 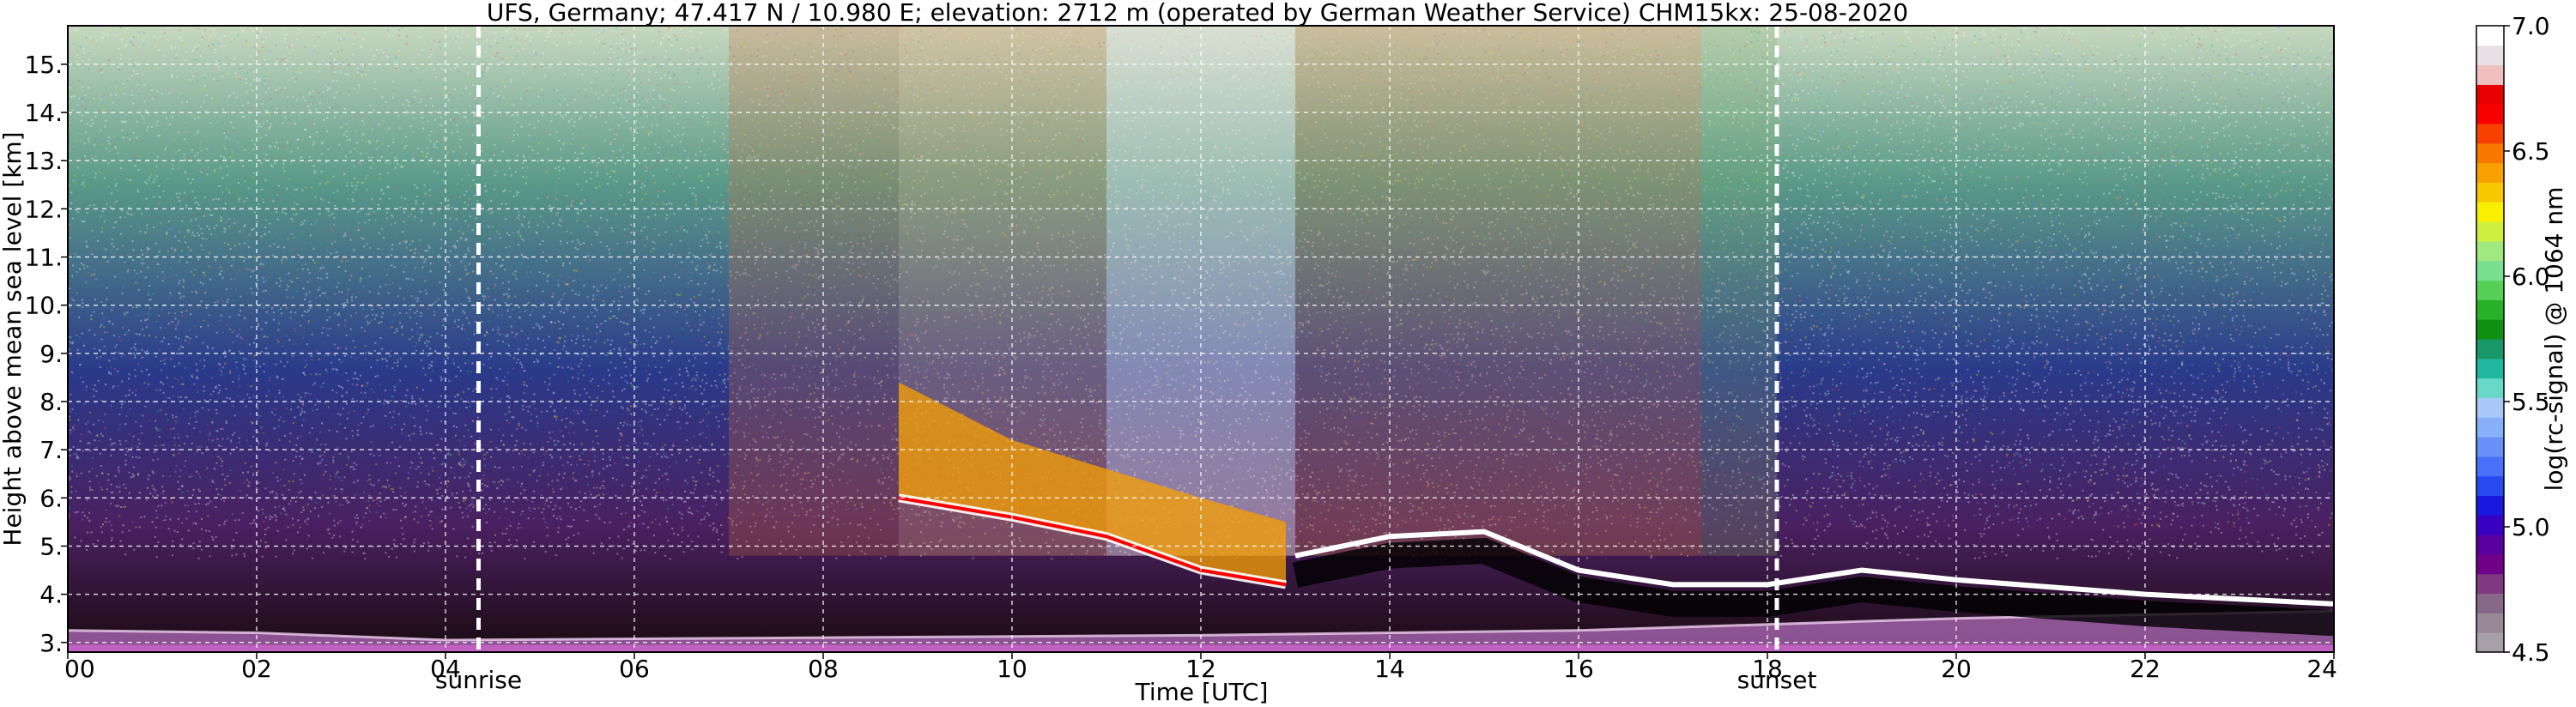 I want to click on y-tick-label-7: 10., so click(x=43, y=306).